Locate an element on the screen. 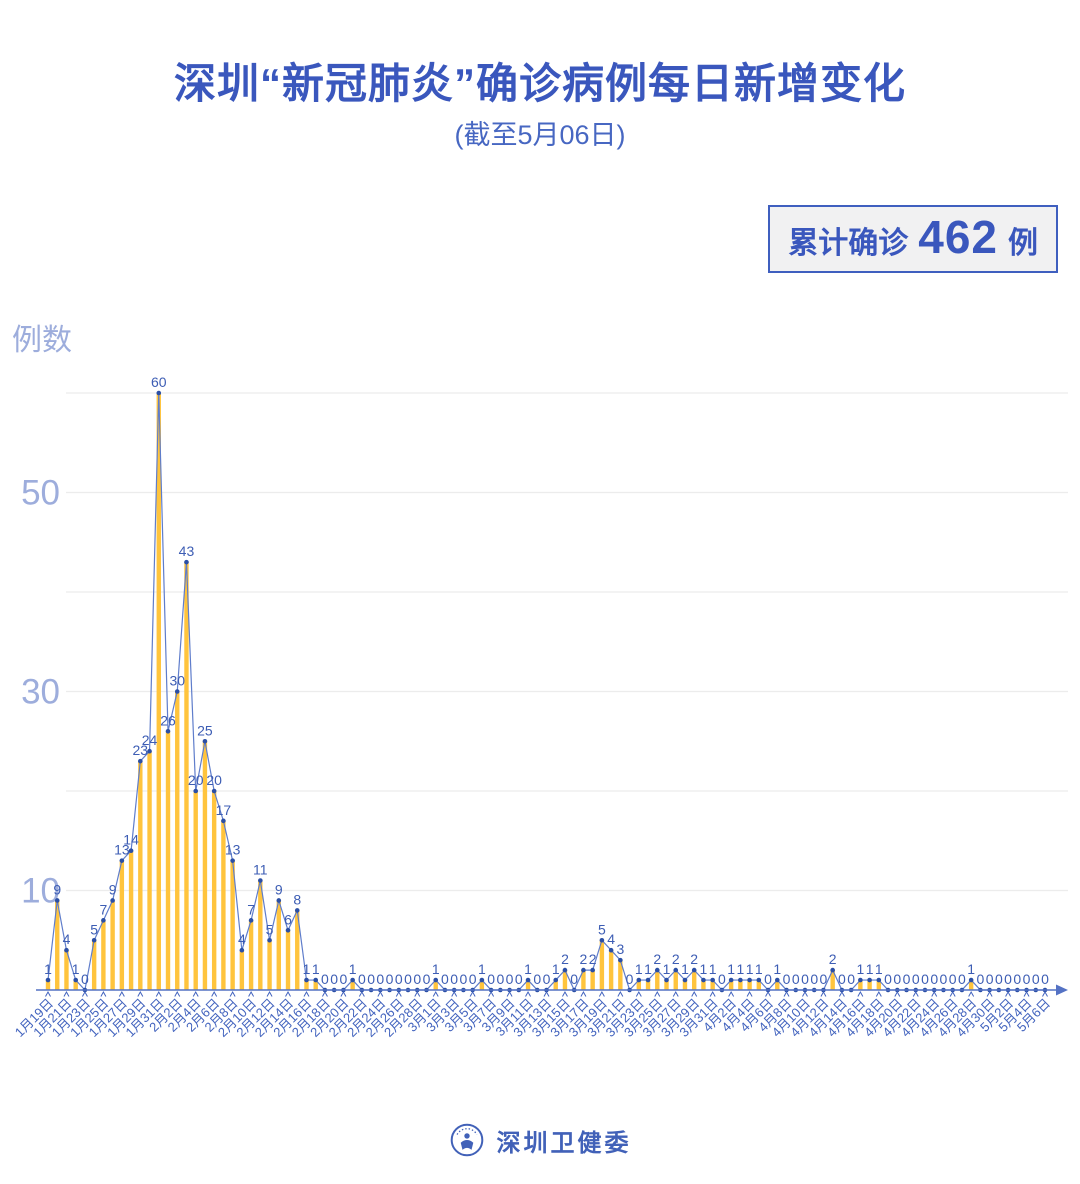  footer: 深圳卫健委 is located at coordinates (540, 1140).